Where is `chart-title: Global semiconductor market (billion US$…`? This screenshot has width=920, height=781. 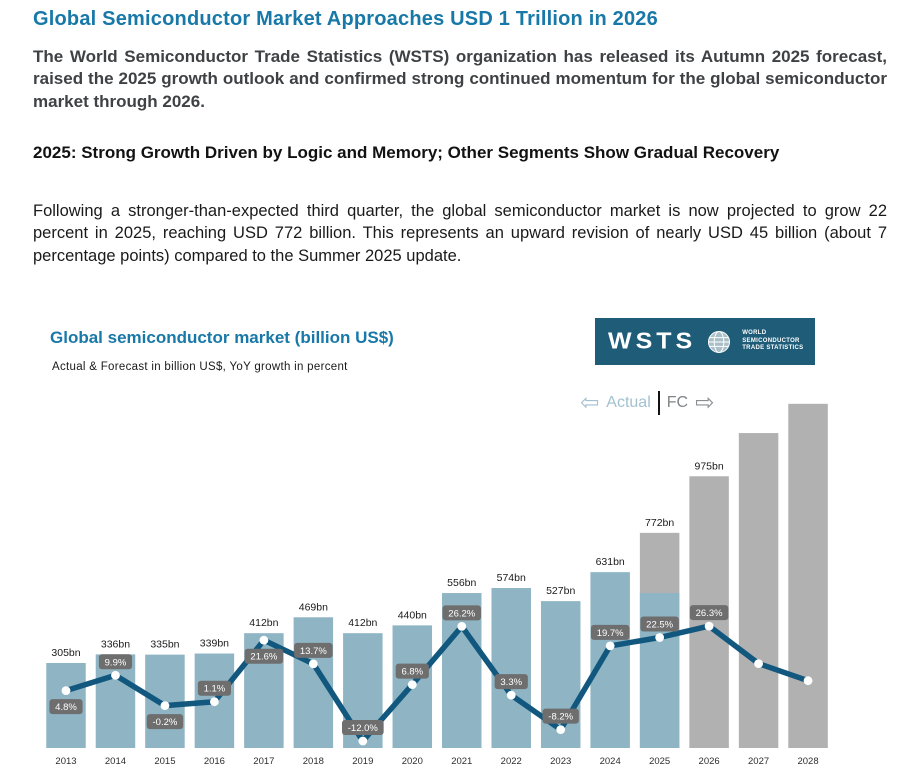 chart-title: Global semiconductor market (billion US$… is located at coordinates (222, 337).